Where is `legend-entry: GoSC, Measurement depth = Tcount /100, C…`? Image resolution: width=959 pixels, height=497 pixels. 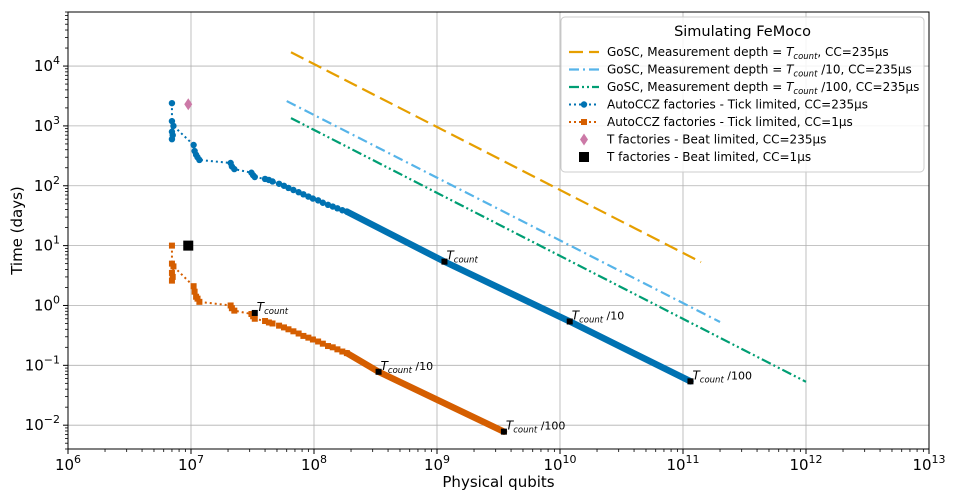
legend-entry: GoSC, Measurement depth = Tcount /100, C… is located at coordinates (744, 88).